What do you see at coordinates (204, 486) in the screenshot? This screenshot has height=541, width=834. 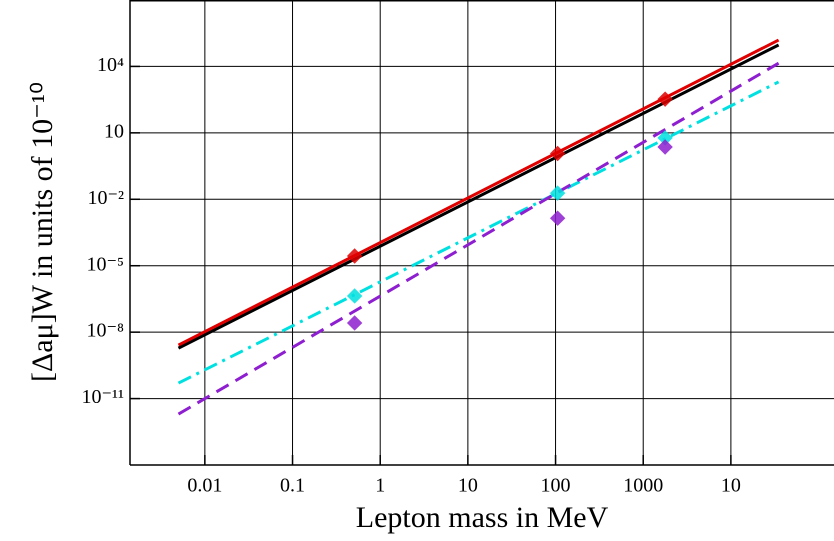 I see `x-tick-label: 0.01` at bounding box center [204, 486].